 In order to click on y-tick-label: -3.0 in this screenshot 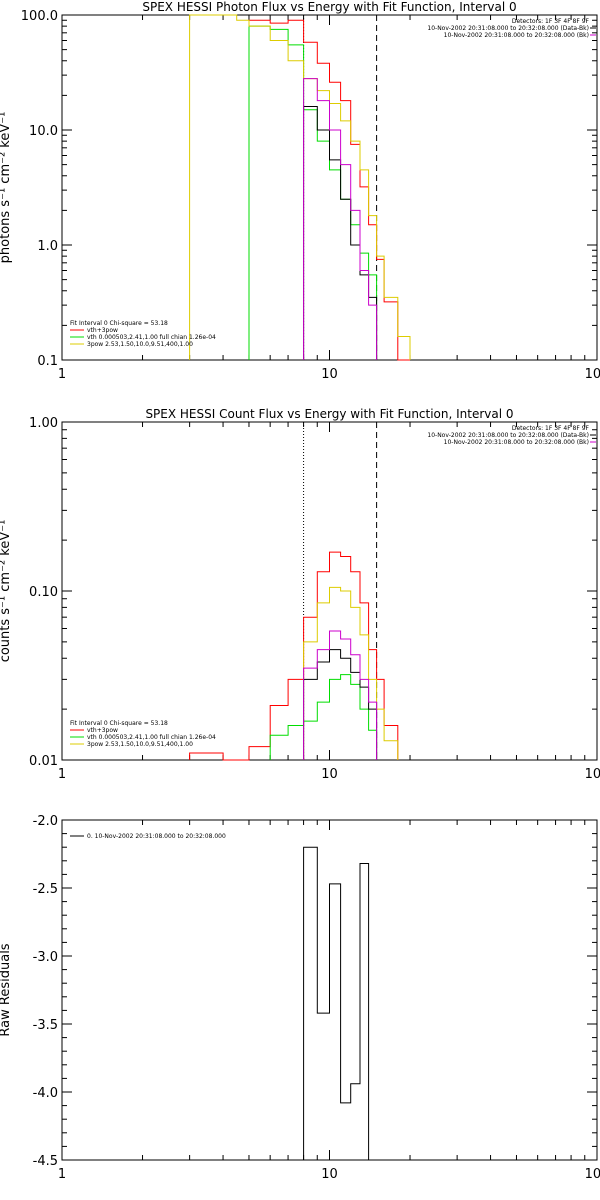, I will do `click(45, 957)`.